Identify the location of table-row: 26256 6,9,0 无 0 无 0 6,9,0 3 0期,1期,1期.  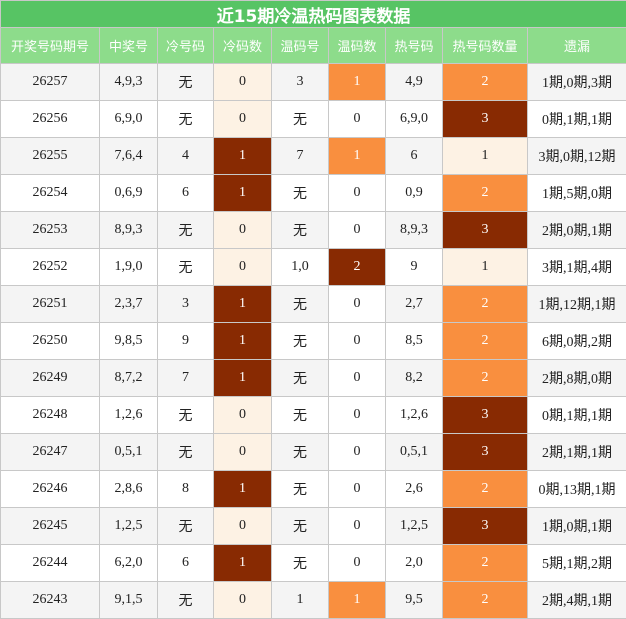
(313, 119).